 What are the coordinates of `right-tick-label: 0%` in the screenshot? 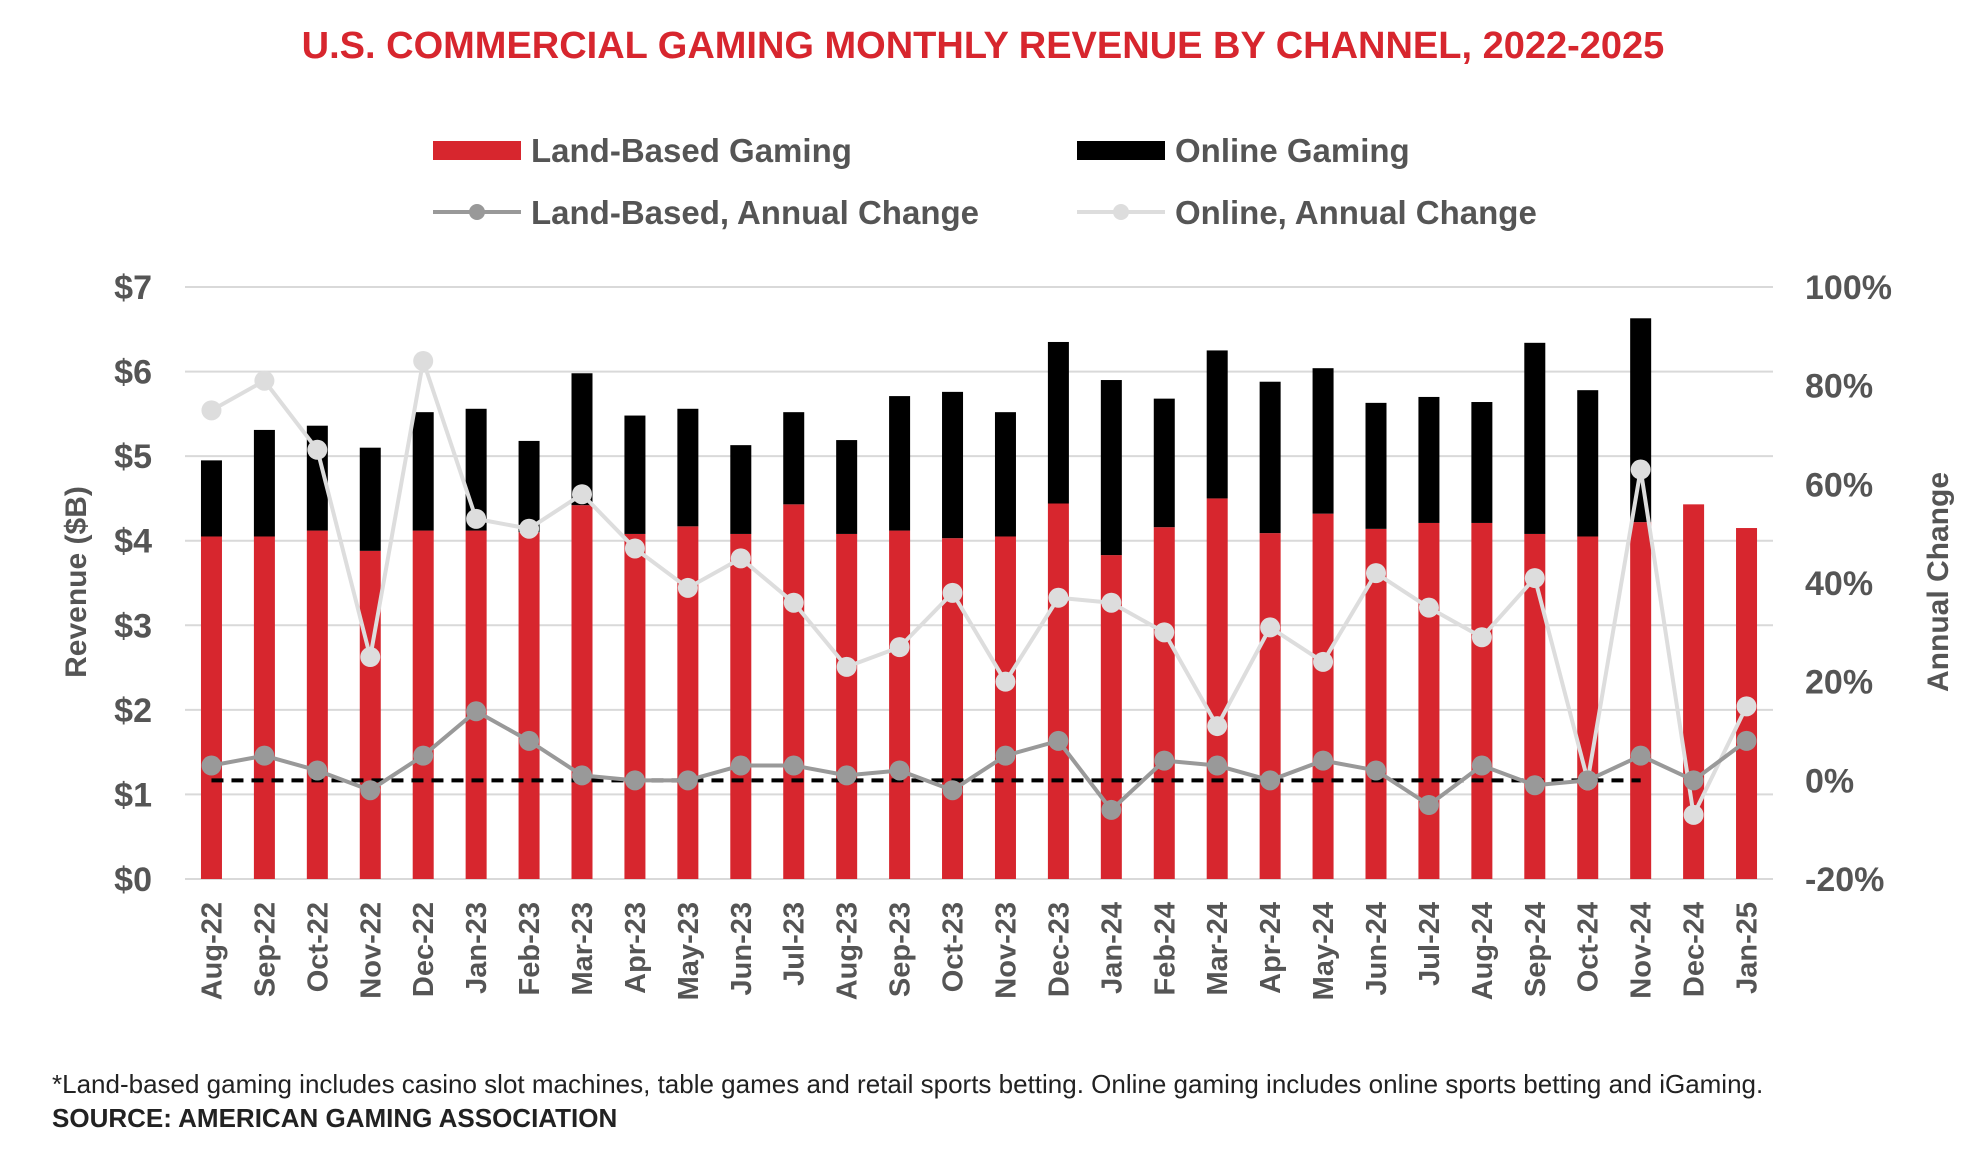 It's located at (1829, 781).